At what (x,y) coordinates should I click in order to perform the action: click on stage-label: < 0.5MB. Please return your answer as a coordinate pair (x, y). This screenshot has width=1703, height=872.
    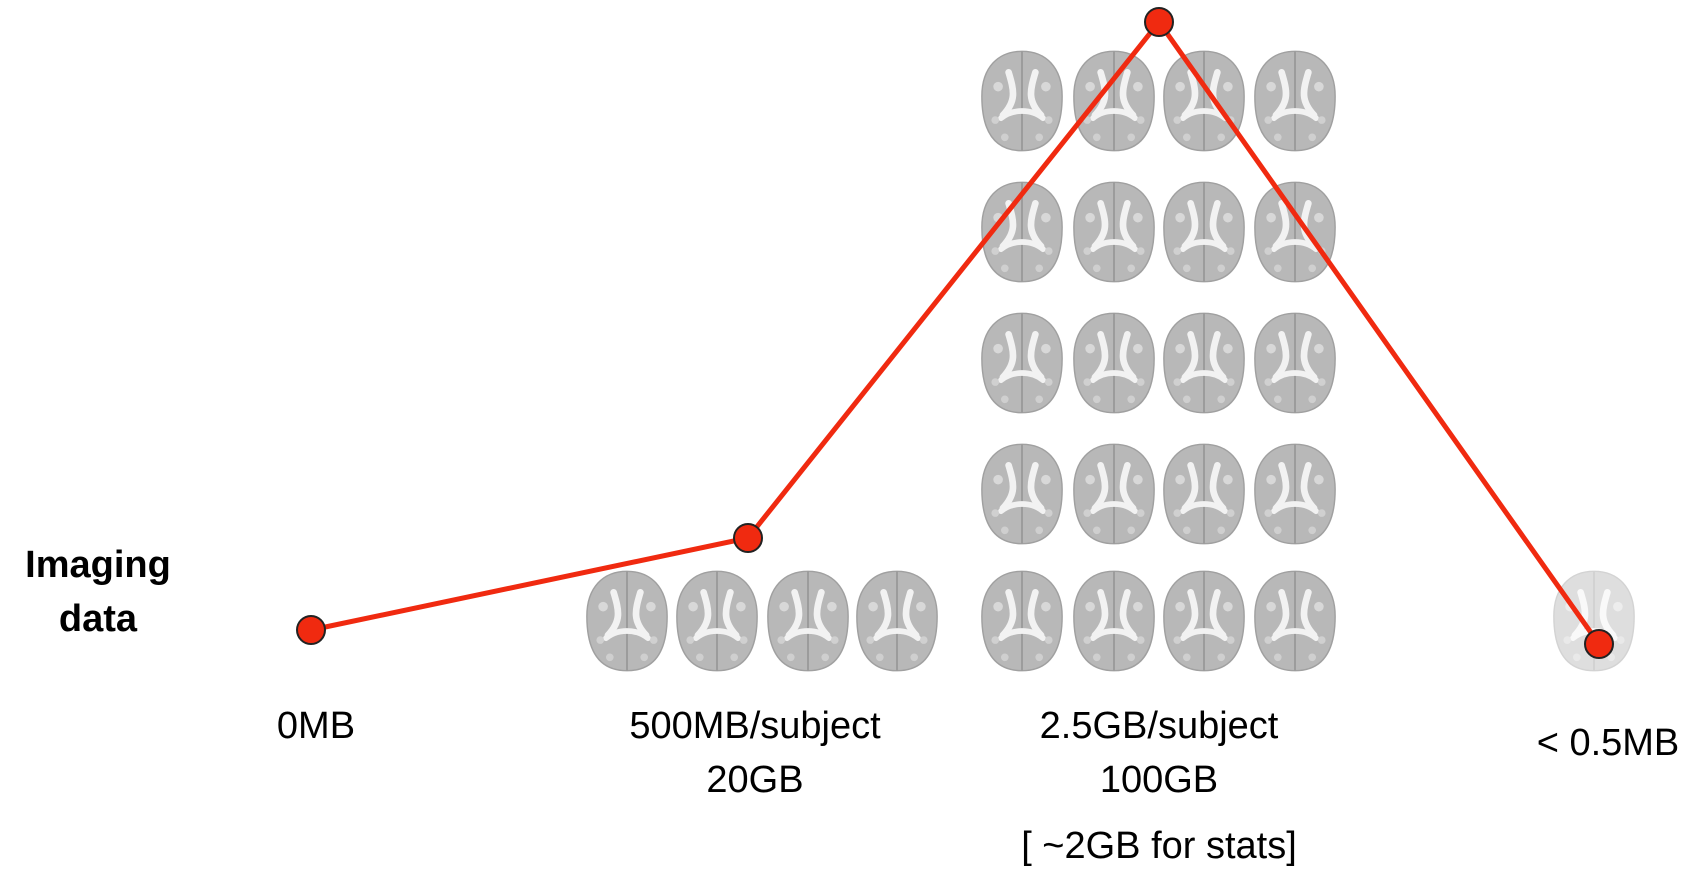
    Looking at the image, I should click on (1608, 743).